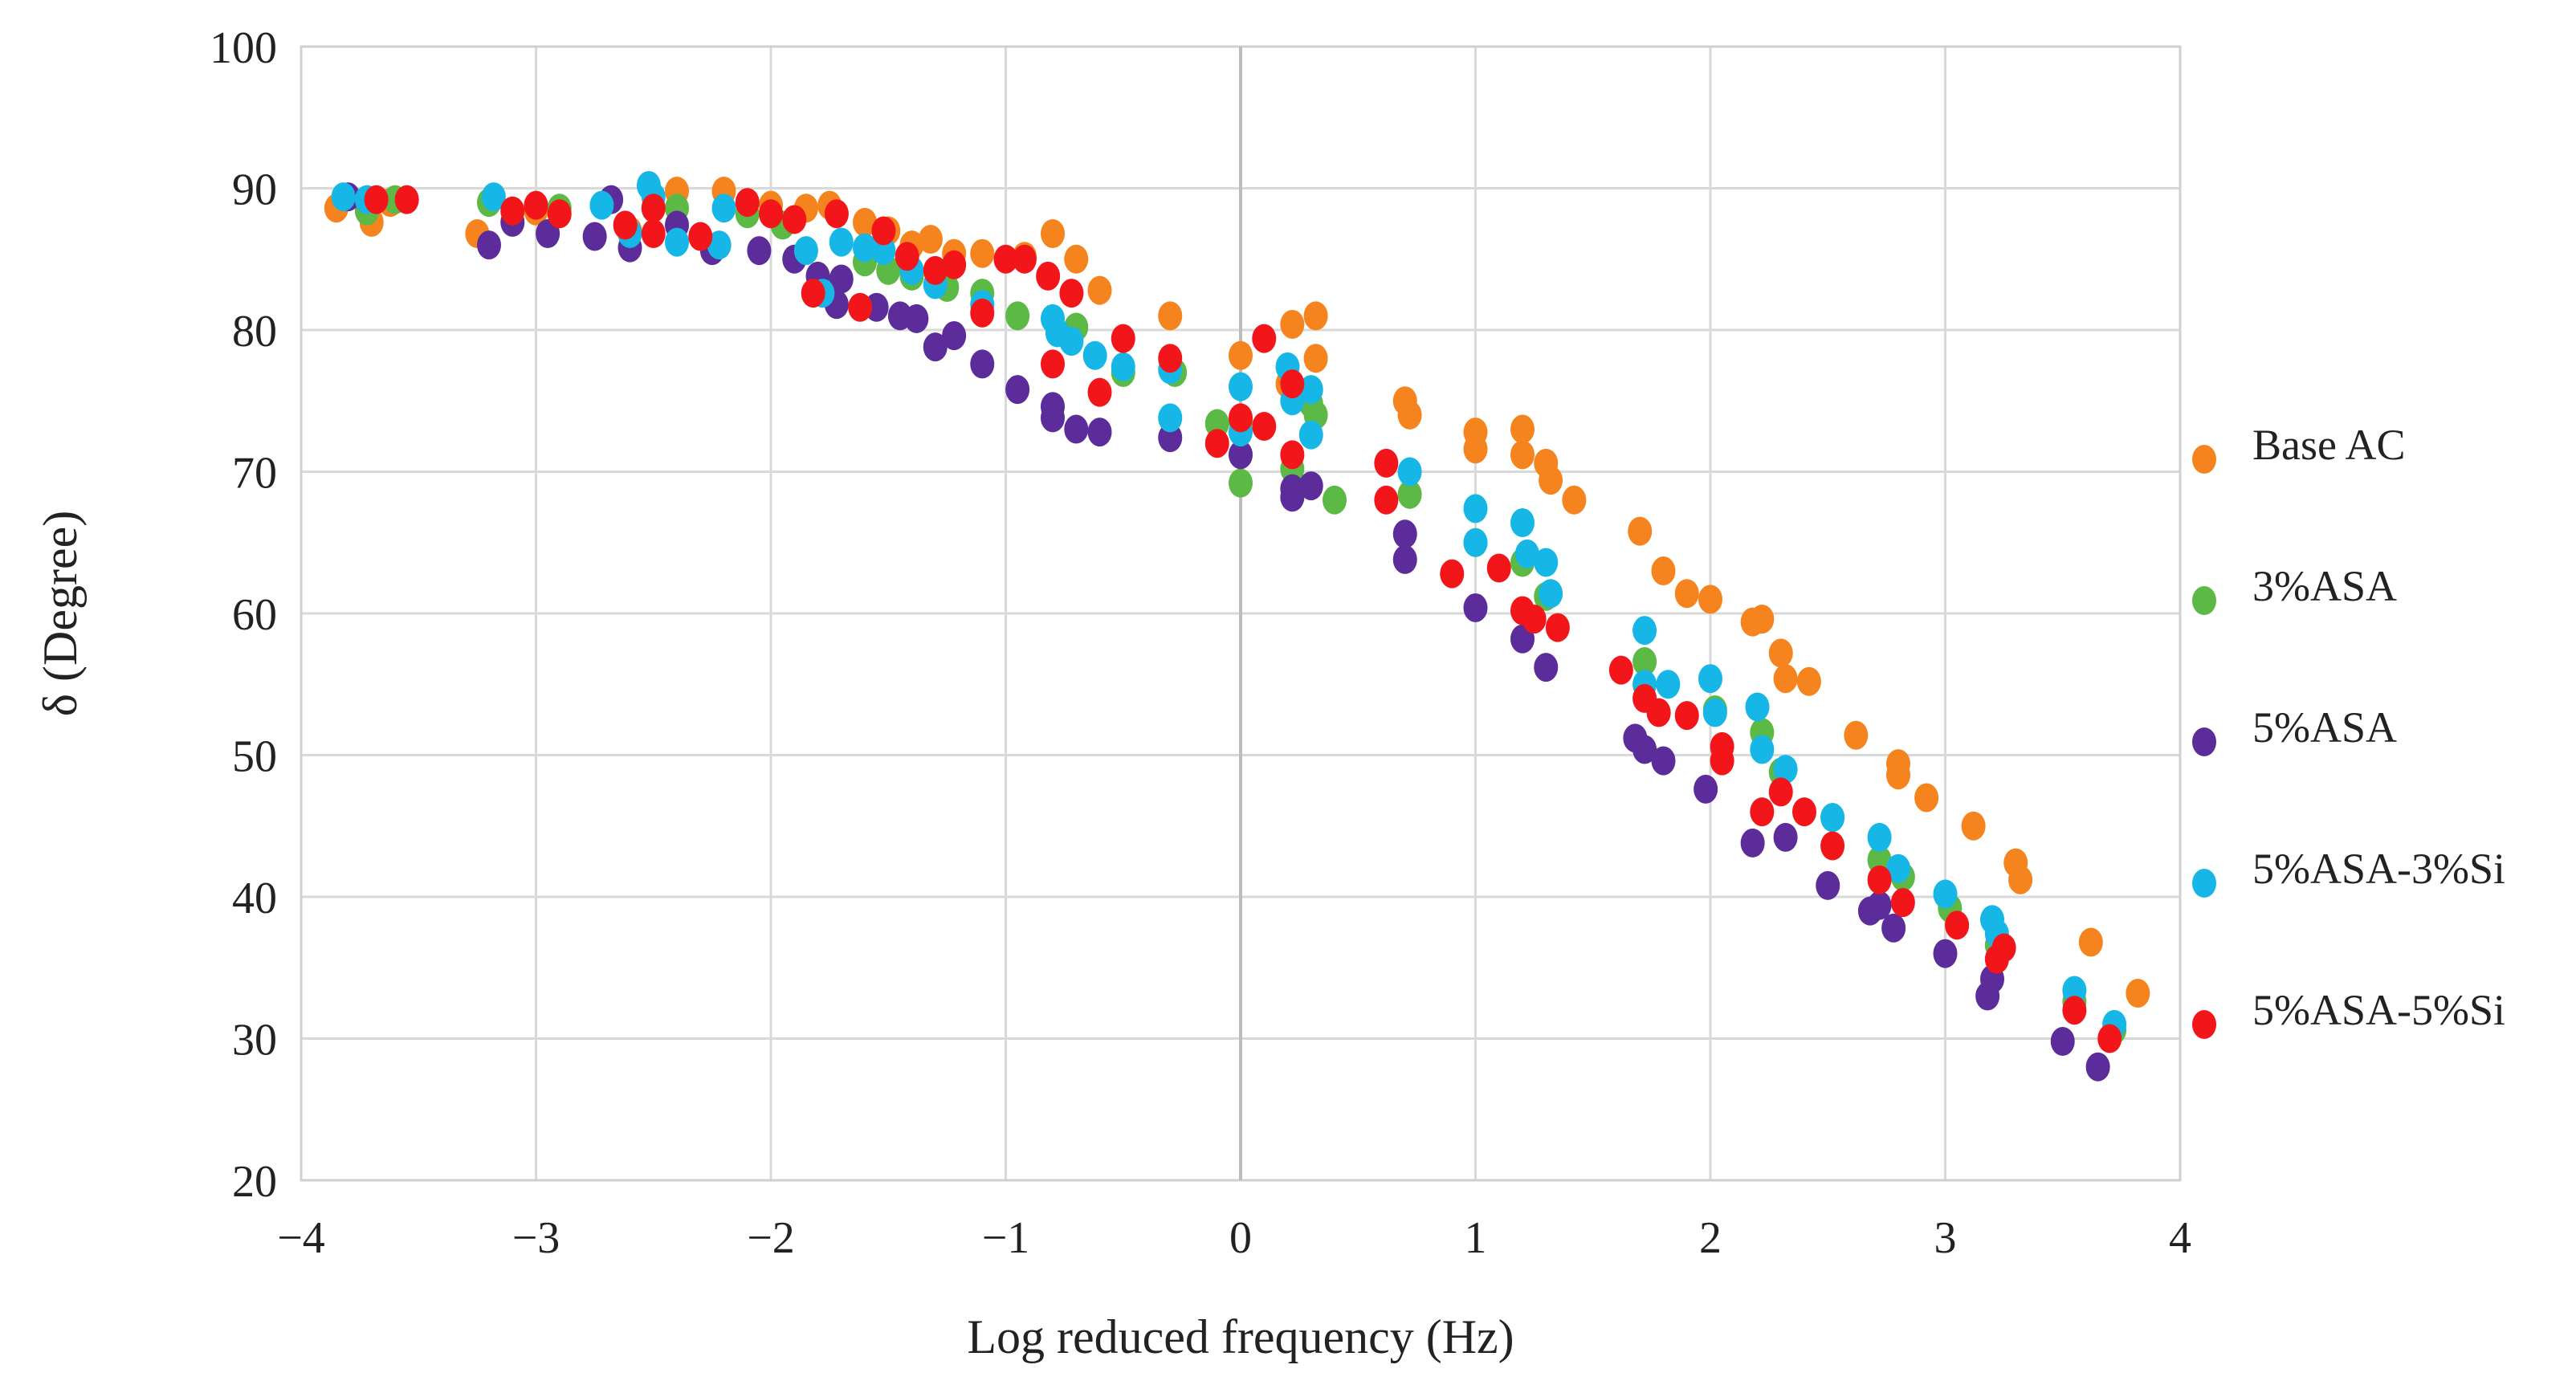 Image resolution: width=2576 pixels, height=1381 pixels. What do you see at coordinates (2329, 445) in the screenshot?
I see `legend-label: Base AC` at bounding box center [2329, 445].